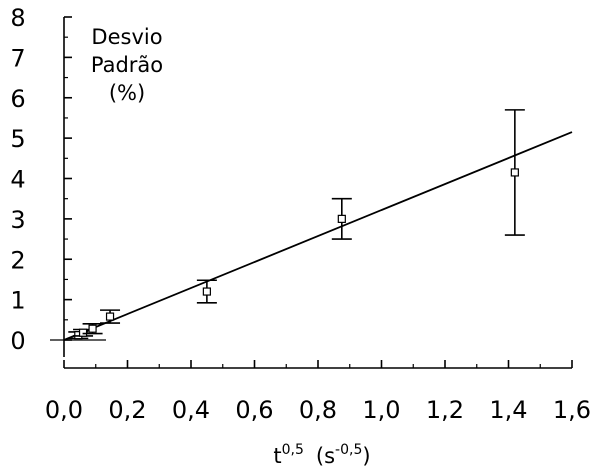 The width and height of the screenshot is (605, 472). What do you see at coordinates (366, 456) in the screenshot?
I see `x-axis-label-unit-close: )` at bounding box center [366, 456].